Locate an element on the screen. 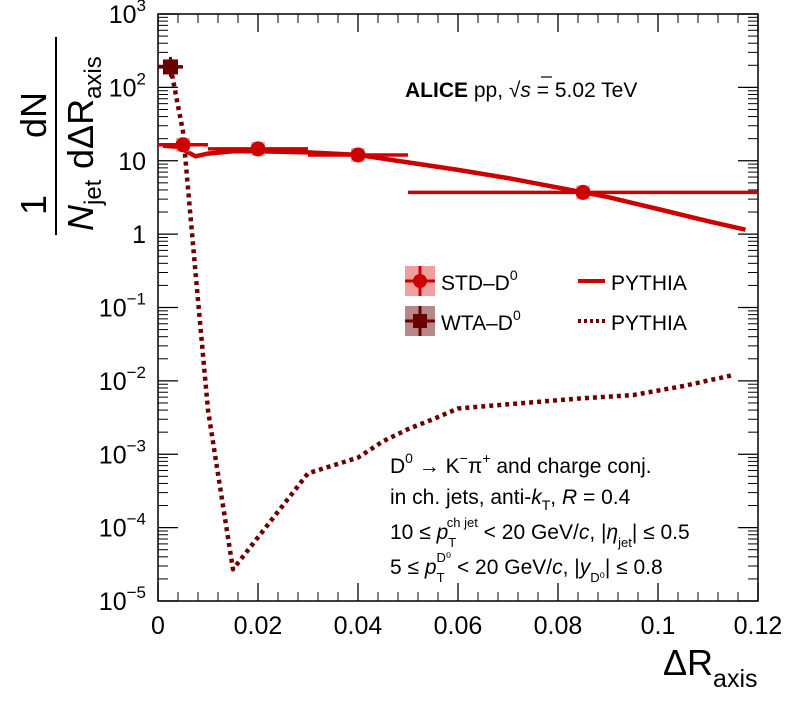 This screenshot has width=797, height=706. y-tick-label: 1 is located at coordinates (139, 235).